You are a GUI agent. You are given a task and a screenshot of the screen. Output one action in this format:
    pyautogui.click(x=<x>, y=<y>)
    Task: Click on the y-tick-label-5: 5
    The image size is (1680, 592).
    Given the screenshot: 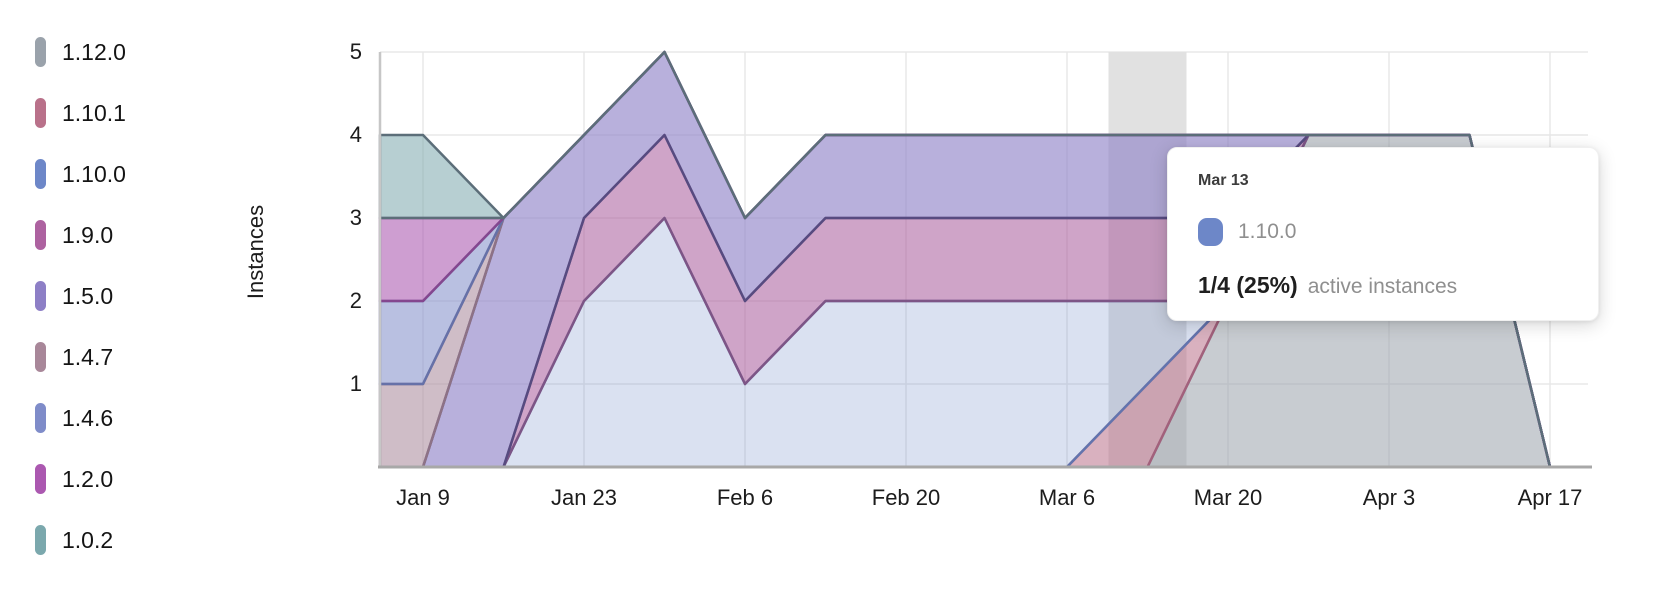 What is the action you would take?
    pyautogui.click(x=355, y=51)
    